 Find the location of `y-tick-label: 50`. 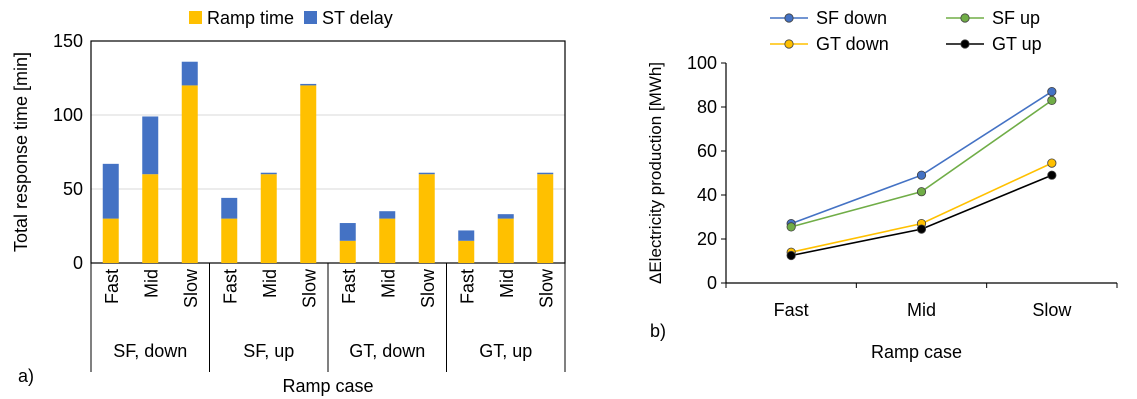

y-tick-label: 50 is located at coordinates (73, 189).